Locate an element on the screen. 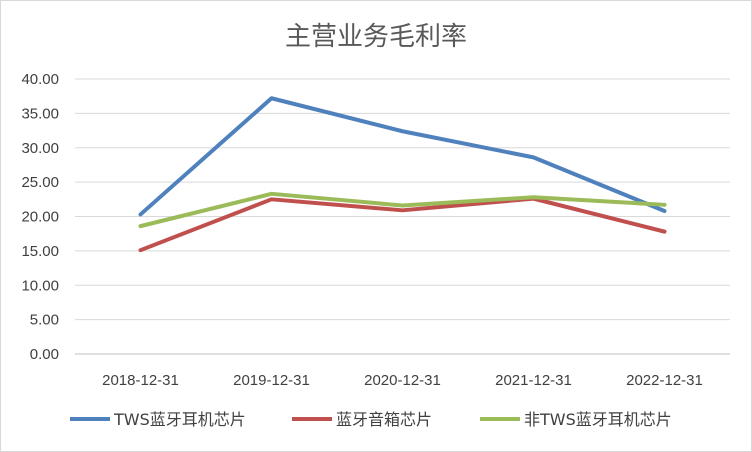 The width and height of the screenshot is (752, 452). y-tick-label: 15.00 is located at coordinates (40, 251).